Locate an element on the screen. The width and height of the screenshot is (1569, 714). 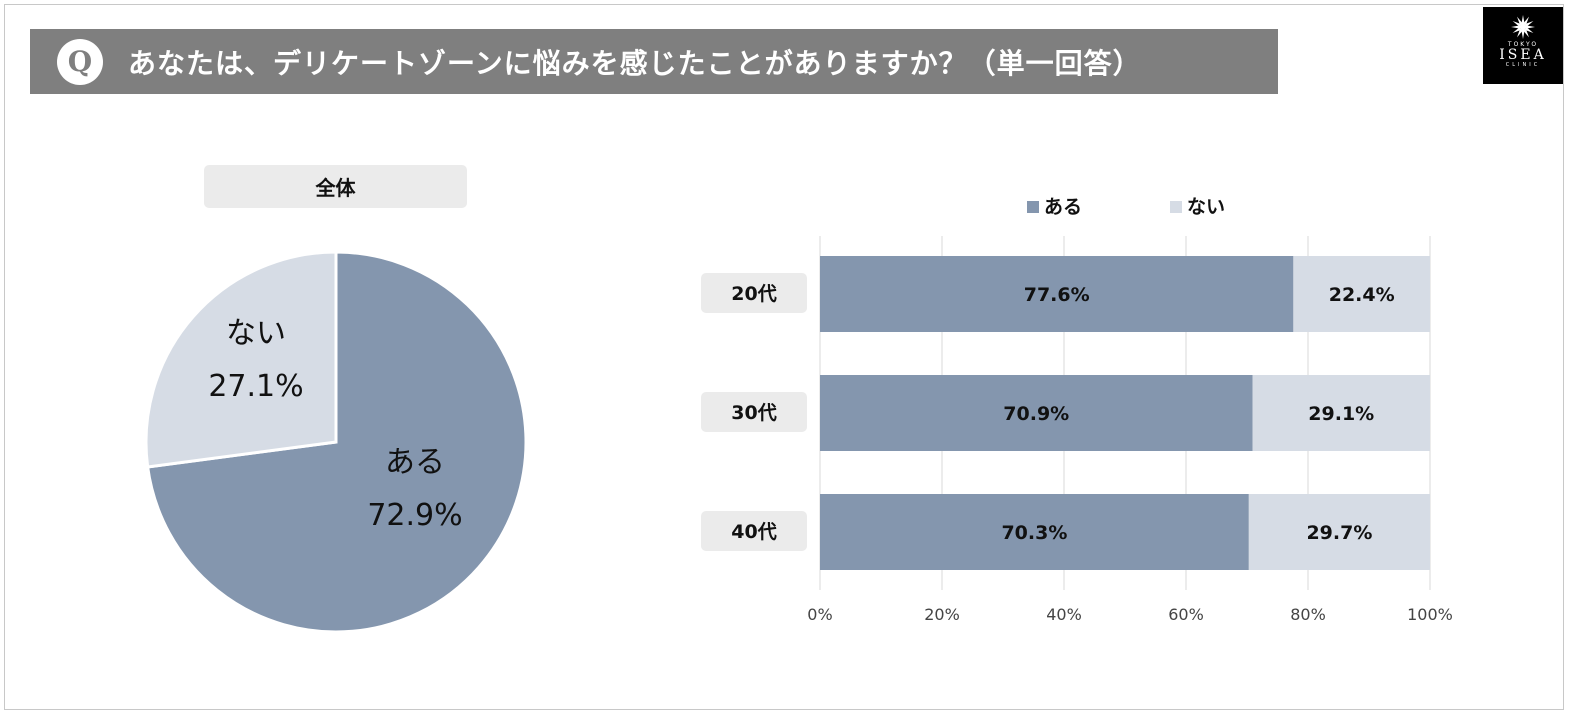
x-tick-label: 100% is located at coordinates (1430, 614).